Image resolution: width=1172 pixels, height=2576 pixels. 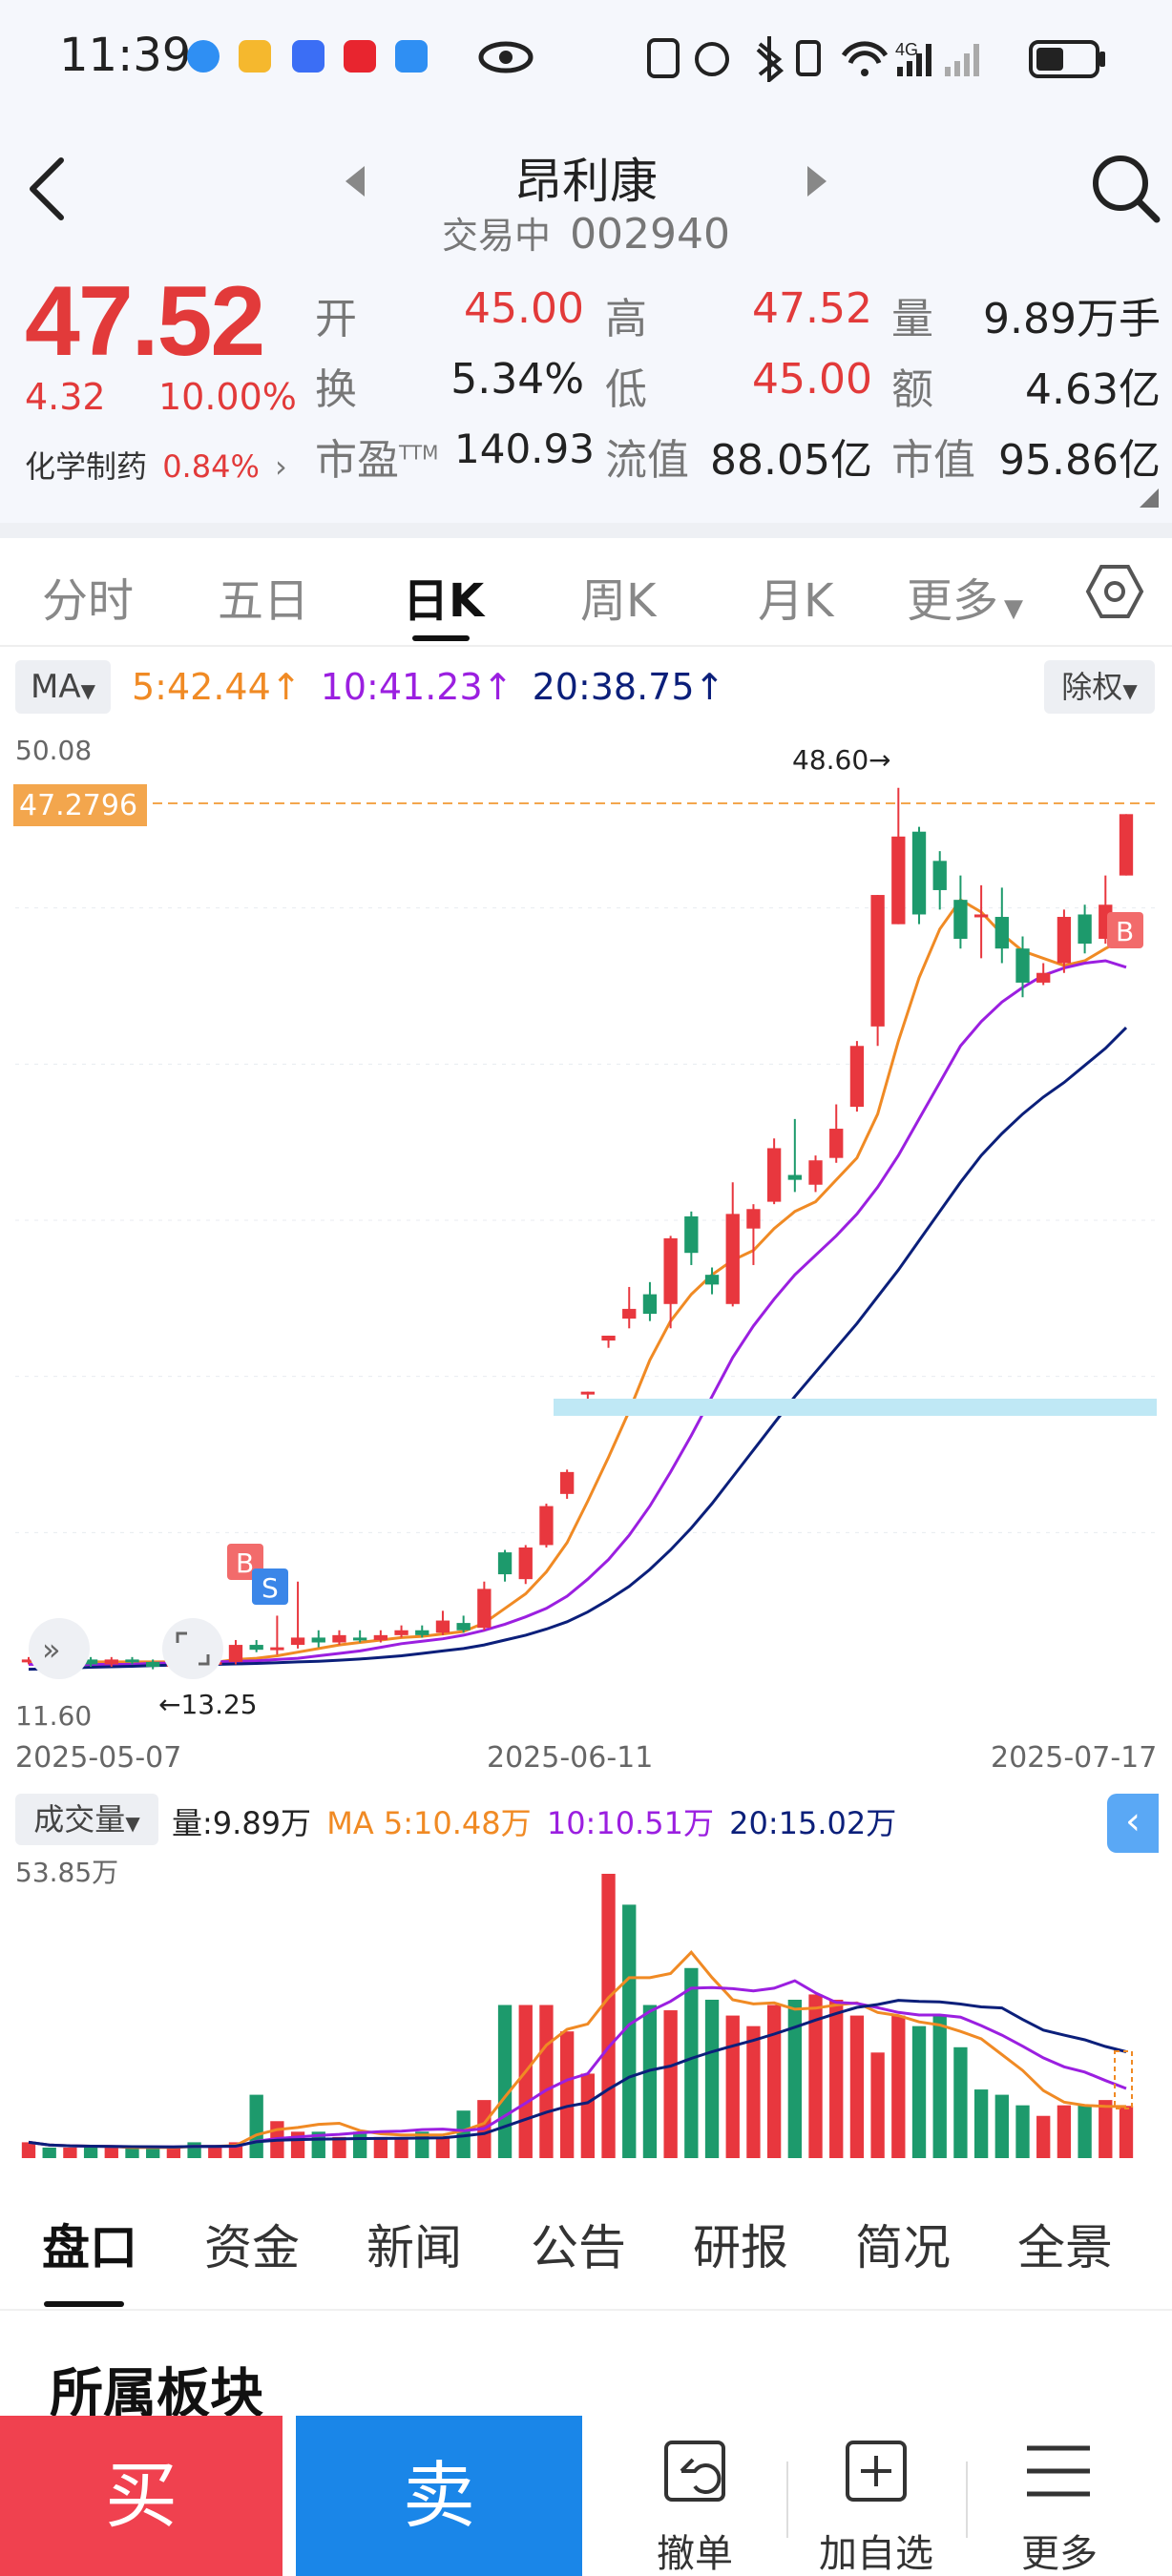 I want to click on float-cap-label: 流值, so click(x=647, y=460).